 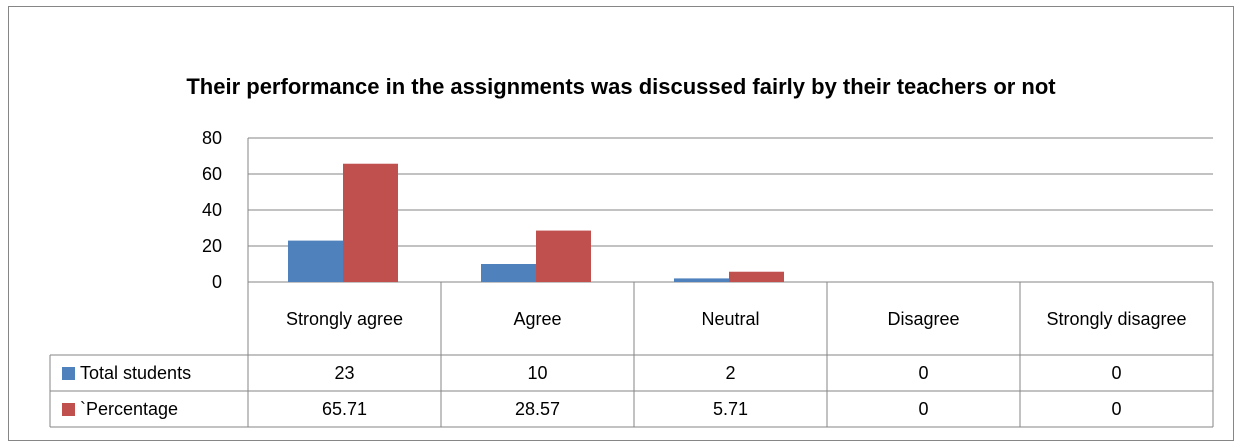 I want to click on table-value: 28.57, so click(x=537, y=409).